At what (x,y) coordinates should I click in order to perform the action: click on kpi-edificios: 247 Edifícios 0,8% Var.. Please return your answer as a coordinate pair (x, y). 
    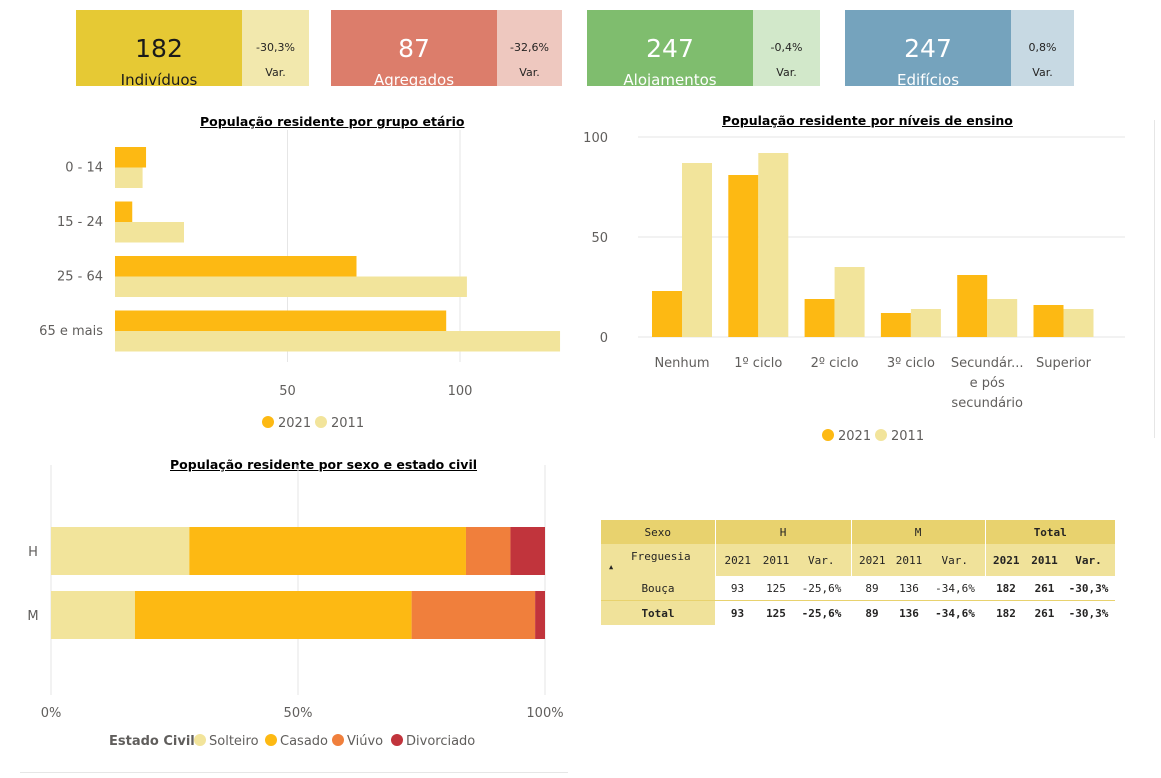
    Looking at the image, I should click on (959, 49).